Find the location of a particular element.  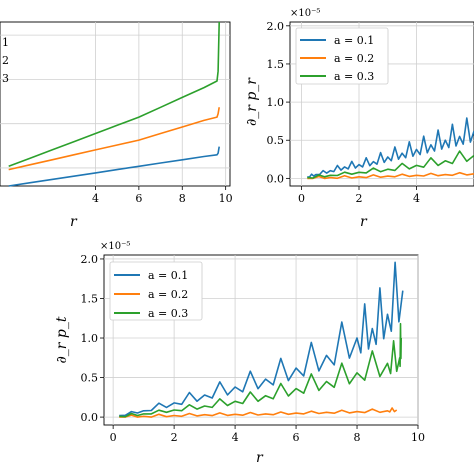

right-y-tick-label: 0.0 is located at coordinates (276, 178).